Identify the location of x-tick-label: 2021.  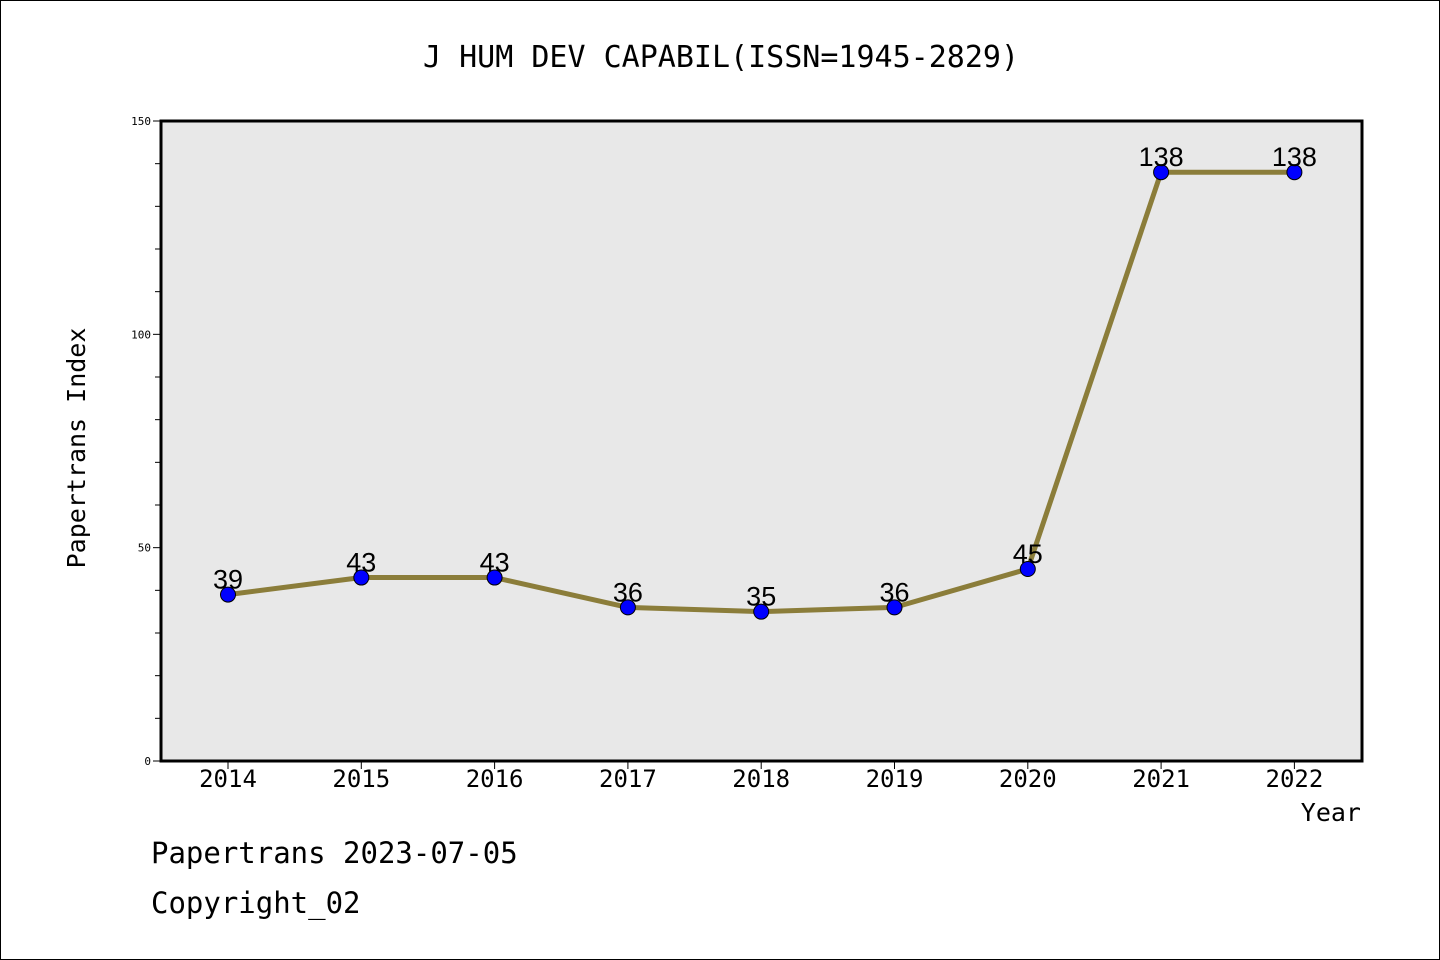
(1161, 779).